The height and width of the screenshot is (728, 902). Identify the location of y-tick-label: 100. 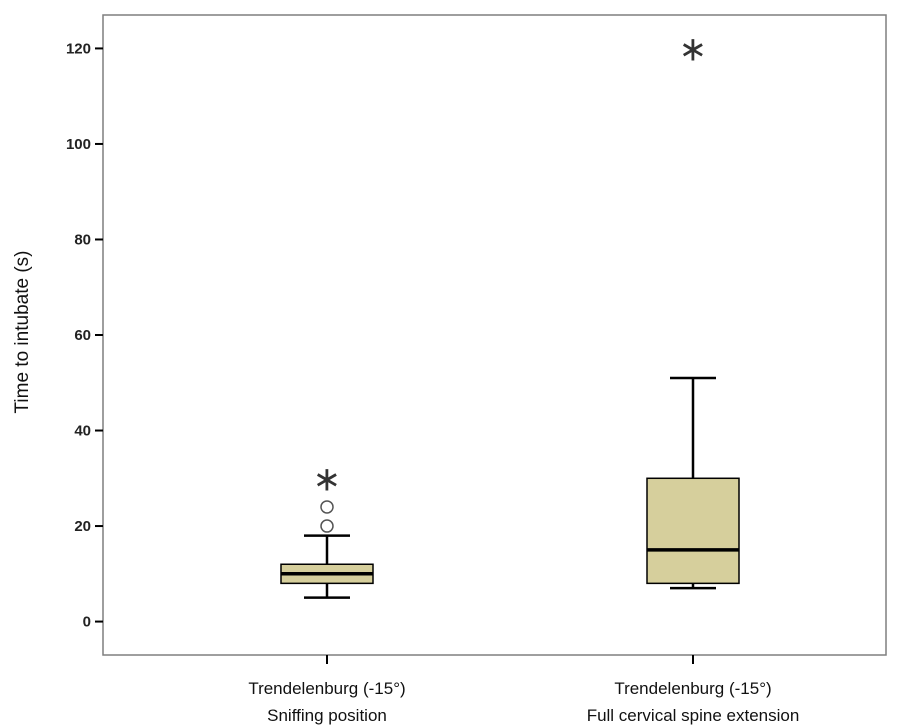
(78, 144).